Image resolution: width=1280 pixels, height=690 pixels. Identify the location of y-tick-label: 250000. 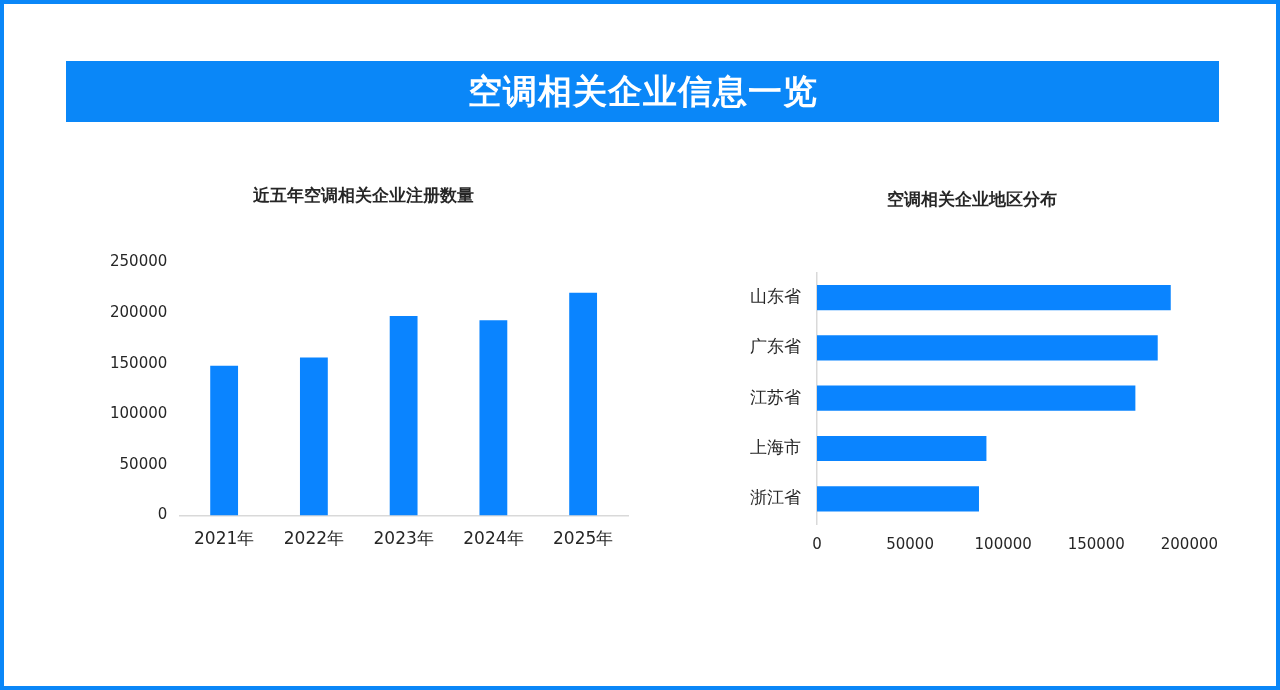
(139, 261).